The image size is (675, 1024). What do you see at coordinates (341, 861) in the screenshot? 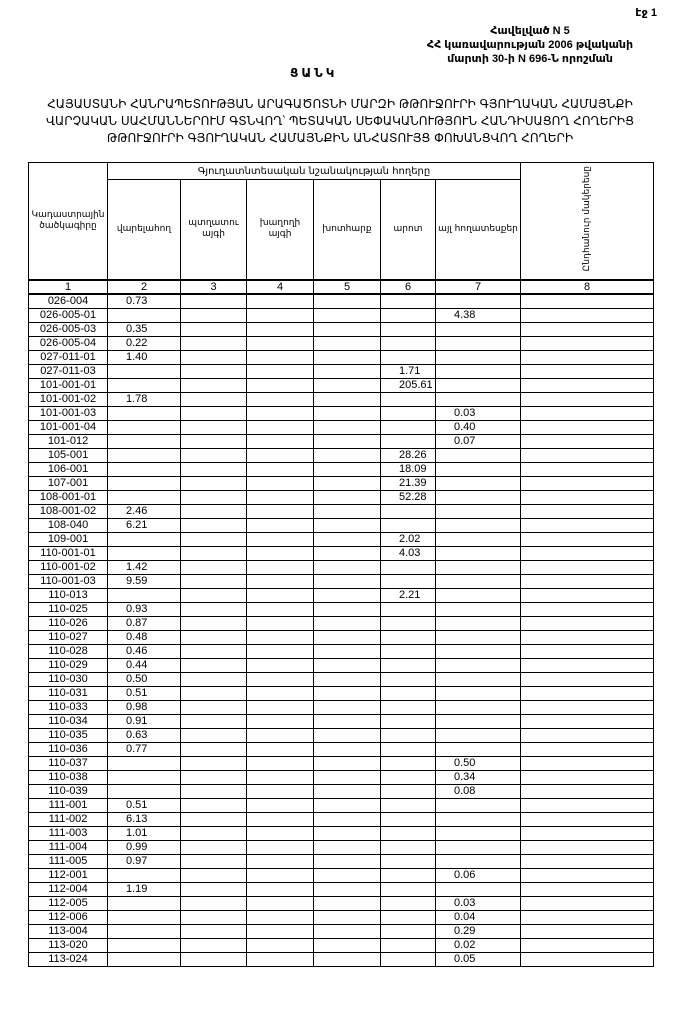
I see `table-row: 111-005 0.97` at bounding box center [341, 861].